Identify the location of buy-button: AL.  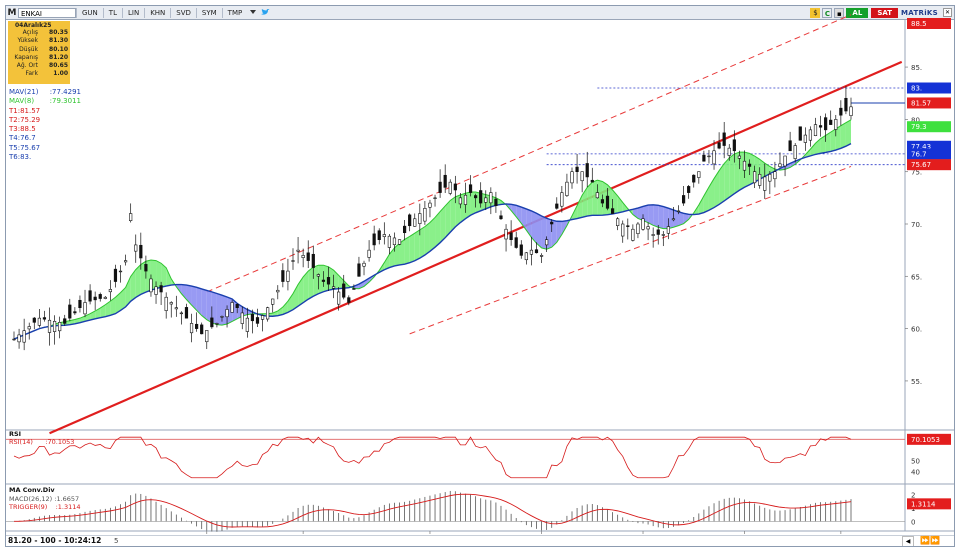
(857, 12).